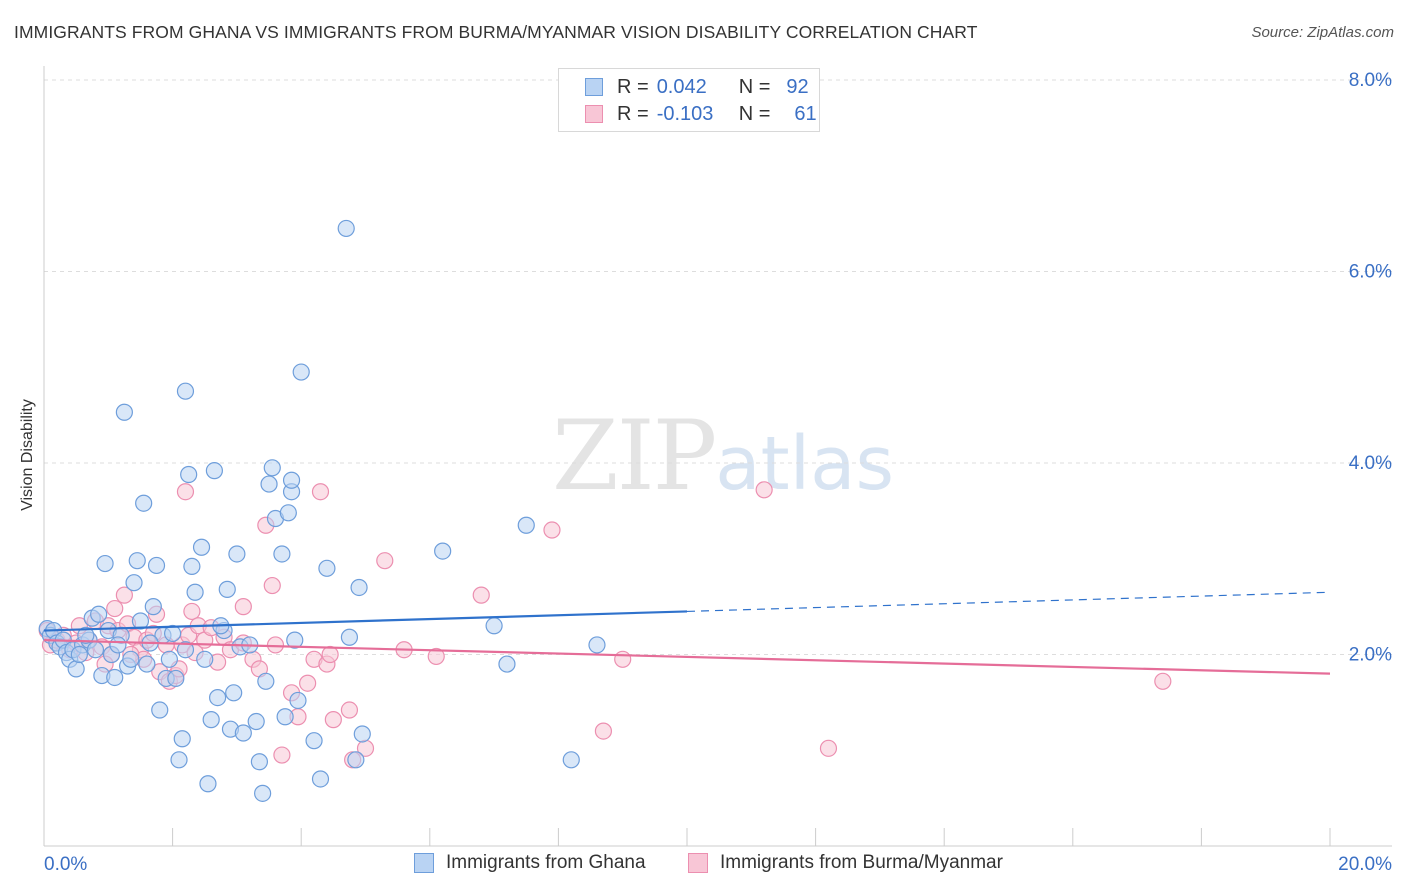  Describe the element at coordinates (685, 113) in the screenshot. I see `legend-r-value: -0.103` at that location.